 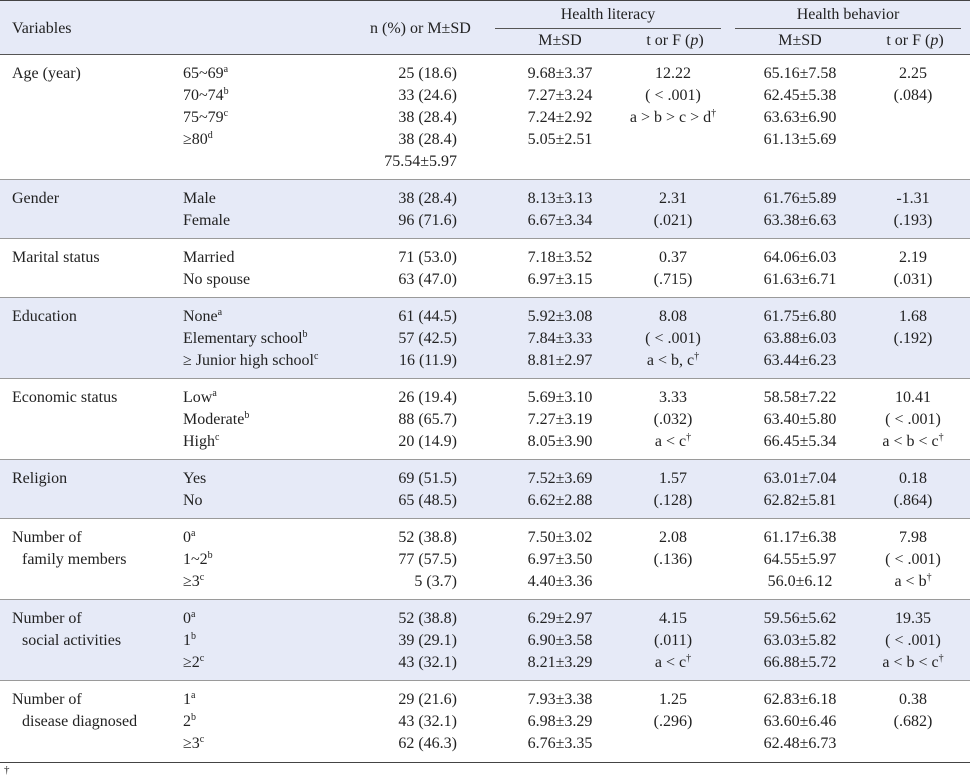 I want to click on n-percent-value: 20 (14.9), so click(x=427, y=441).